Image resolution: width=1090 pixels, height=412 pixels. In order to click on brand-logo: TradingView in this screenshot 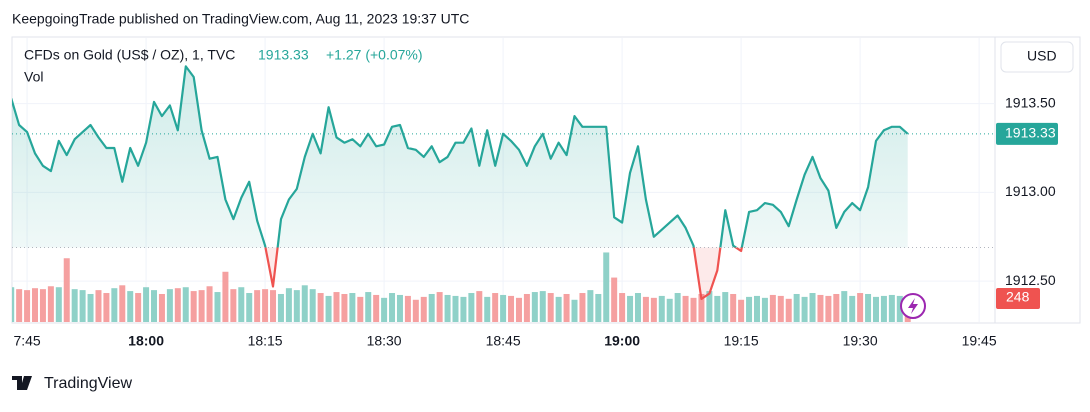, I will do `click(72, 383)`.